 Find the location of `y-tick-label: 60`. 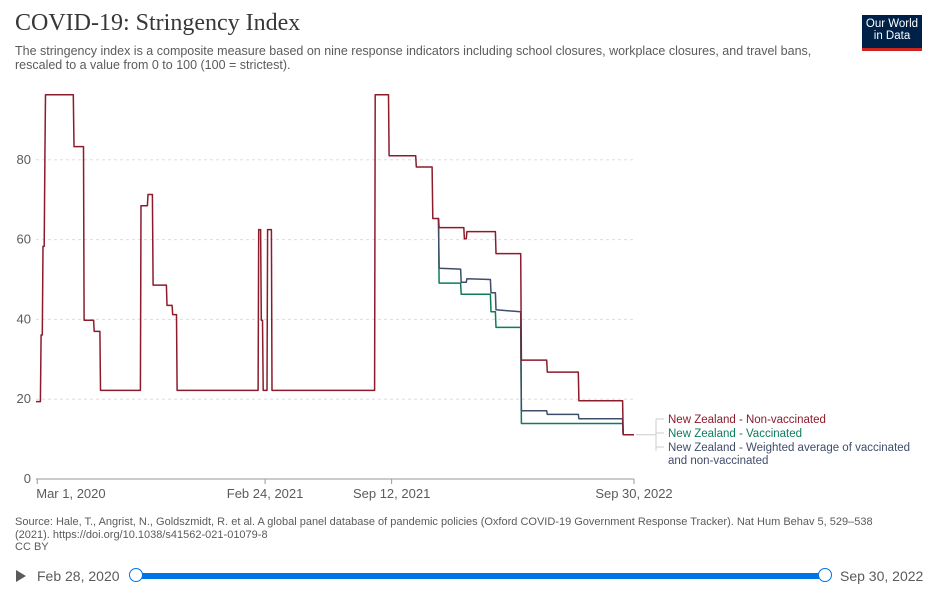

y-tick-label: 60 is located at coordinates (24, 239).